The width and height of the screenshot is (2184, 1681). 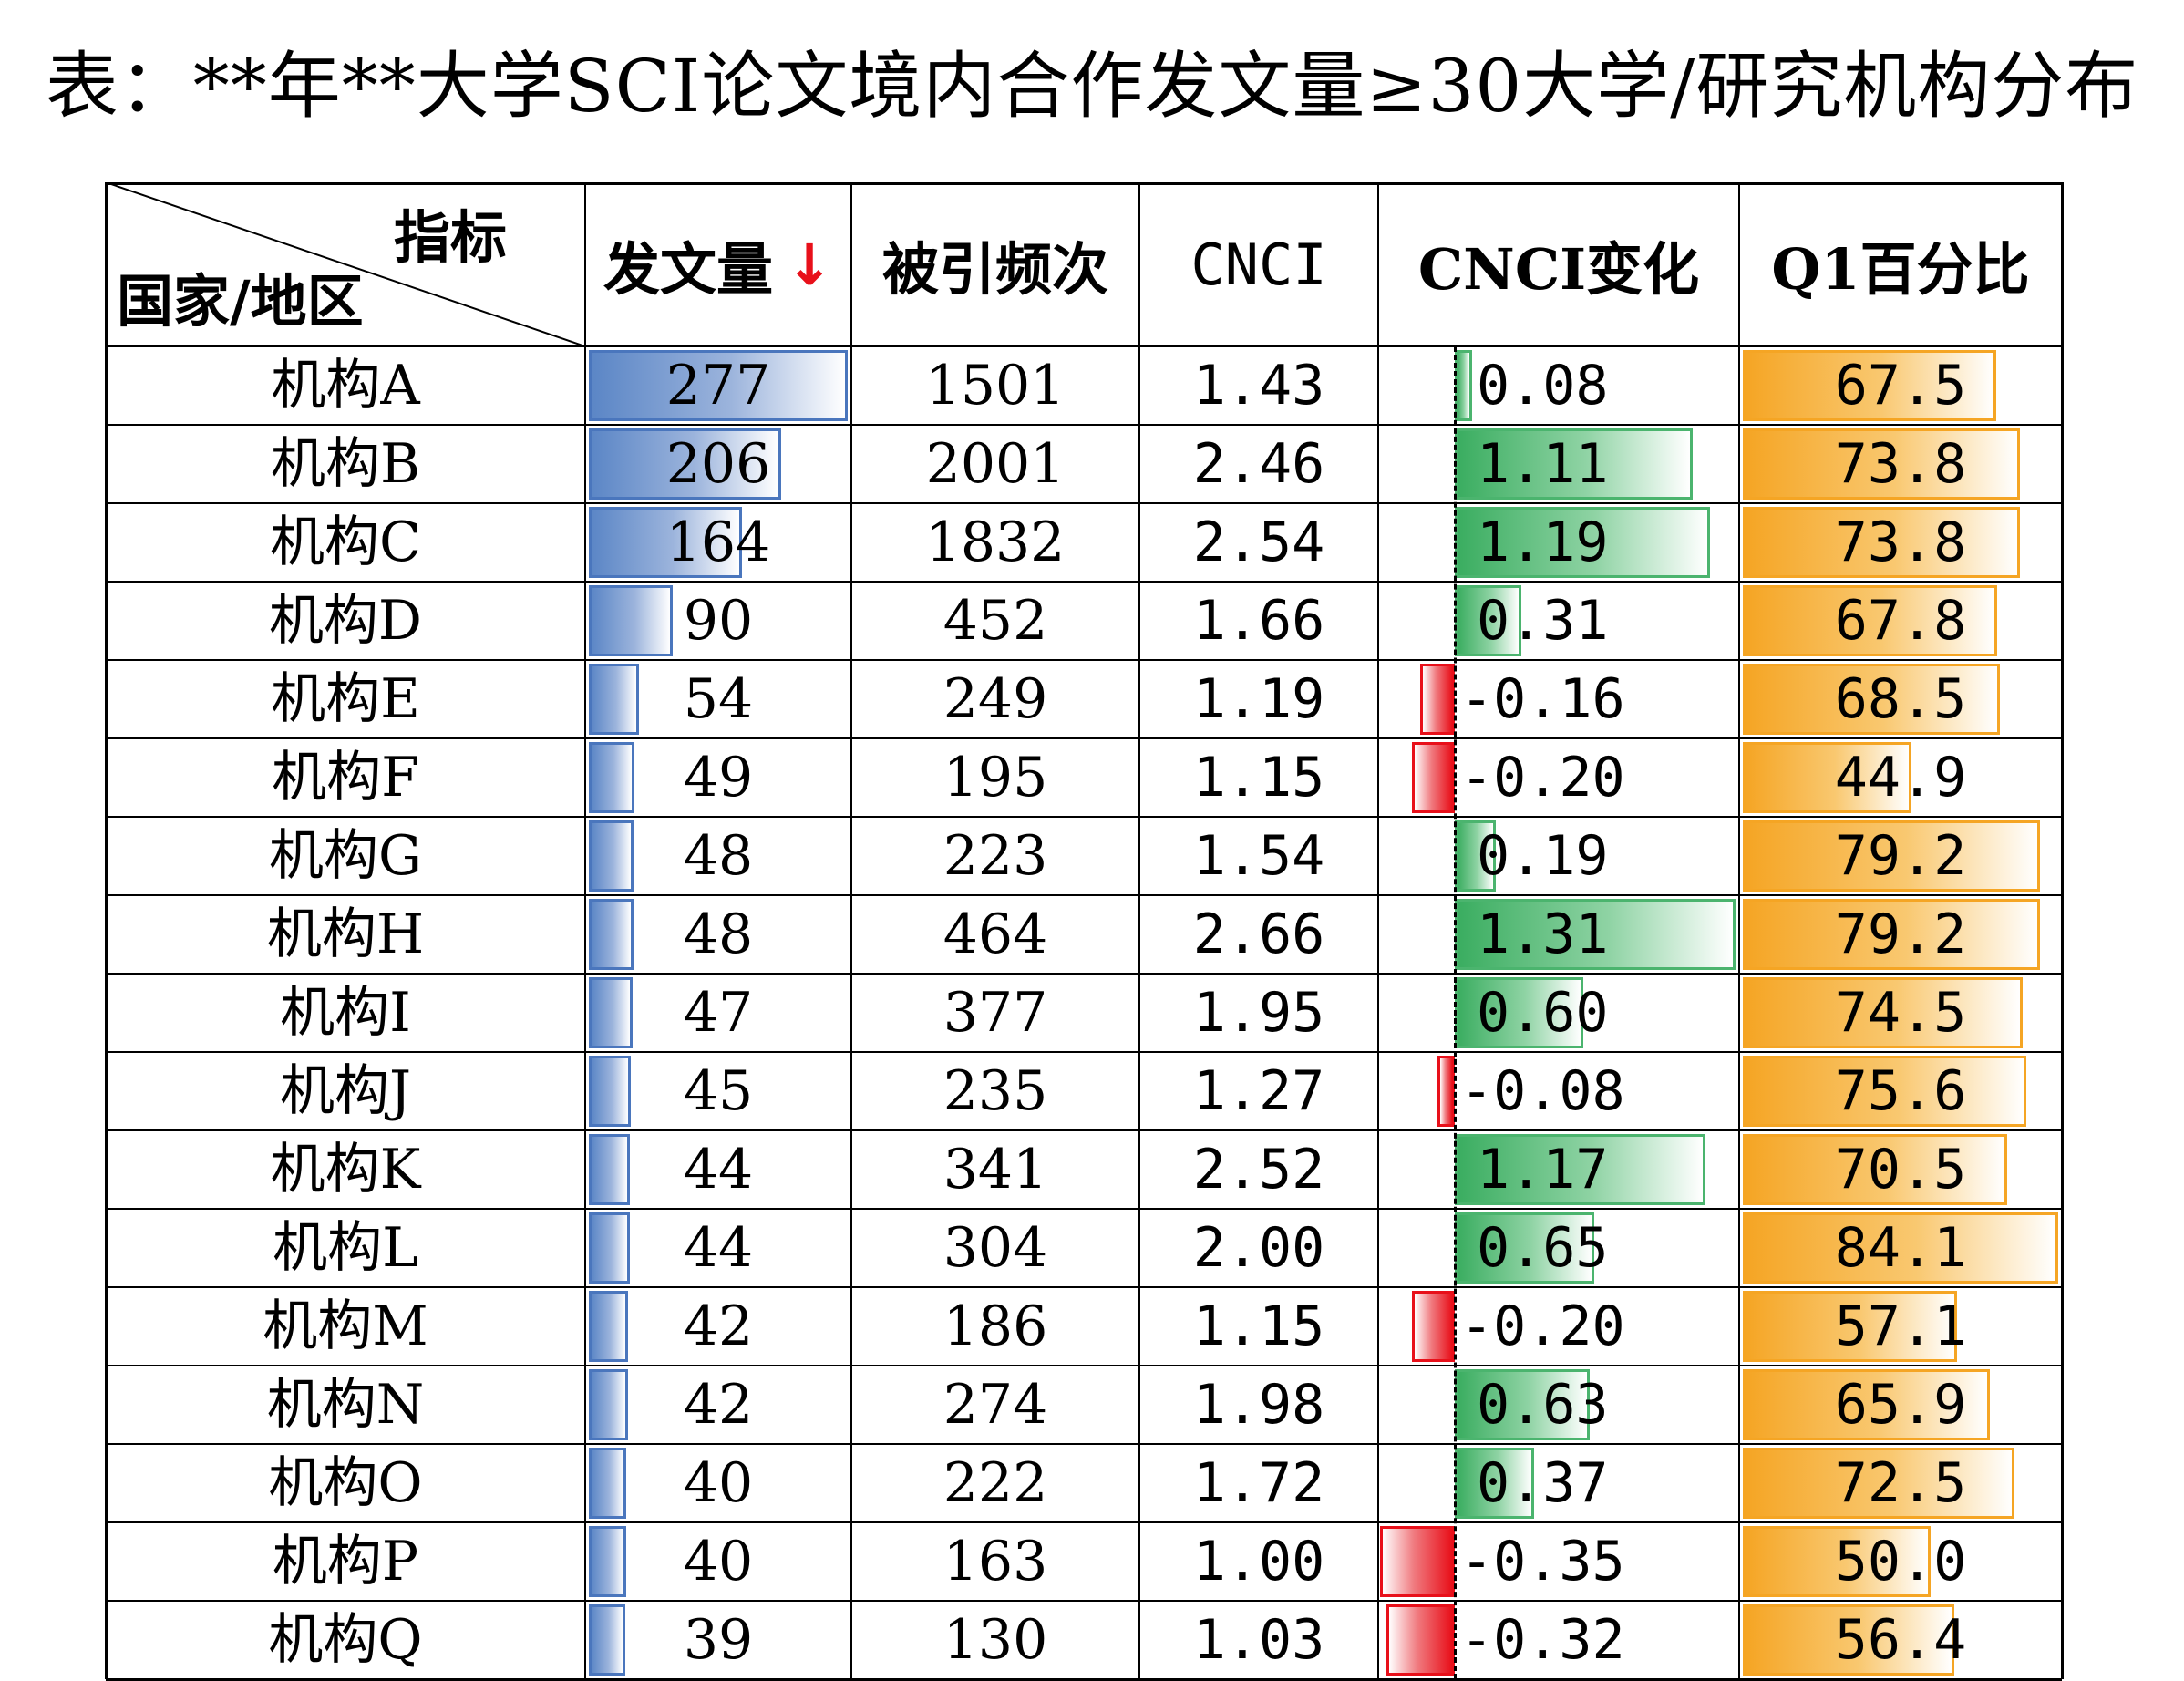 What do you see at coordinates (1084, 385) in the screenshot?
I see `table-row: 机构A 277 1501 1.43 0.08 67.5` at bounding box center [1084, 385].